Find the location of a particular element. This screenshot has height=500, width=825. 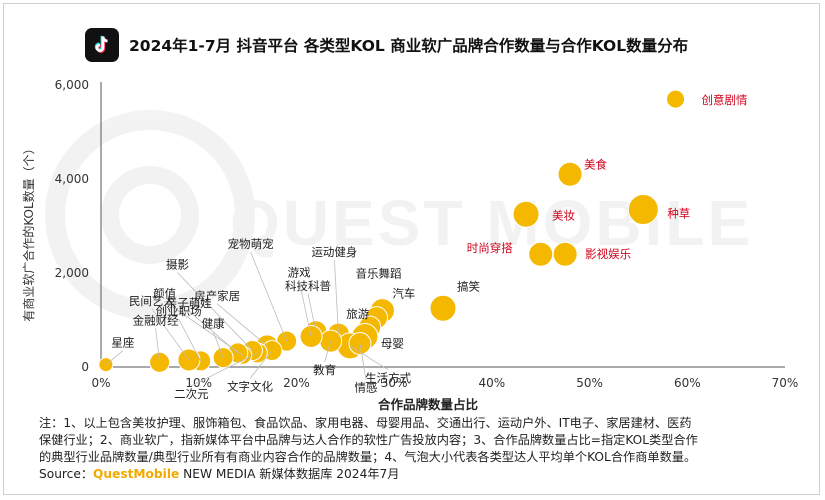

source-brand: QuestMobile is located at coordinates (136, 474).